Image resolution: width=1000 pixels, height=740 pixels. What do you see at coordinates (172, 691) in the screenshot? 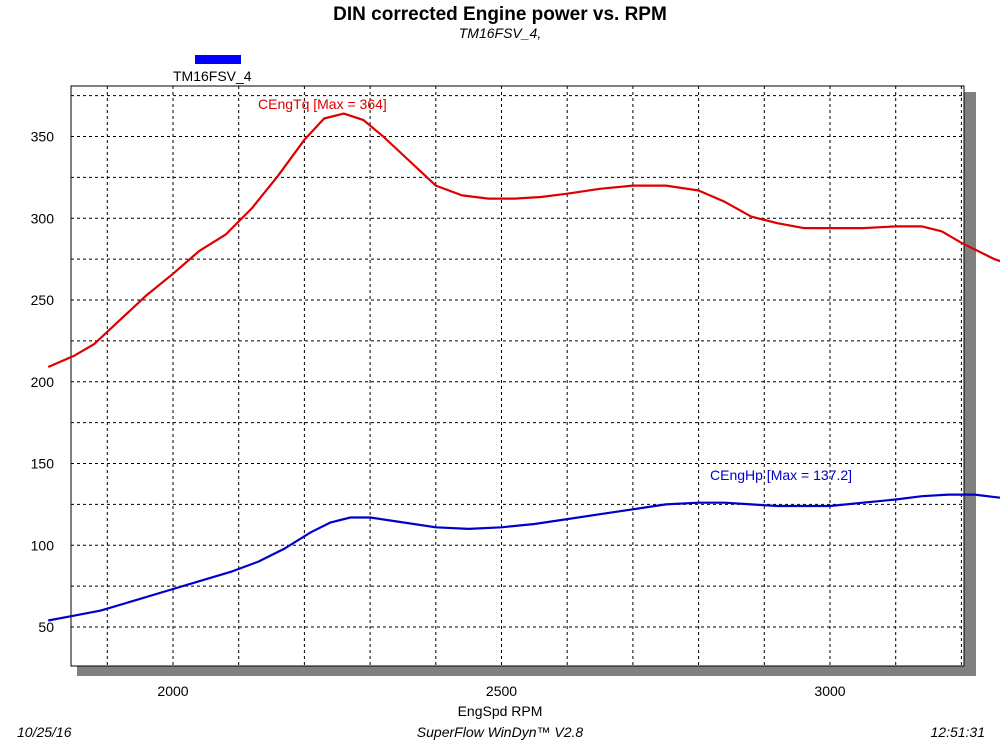
I see `x-tick-label: 2000` at bounding box center [172, 691].